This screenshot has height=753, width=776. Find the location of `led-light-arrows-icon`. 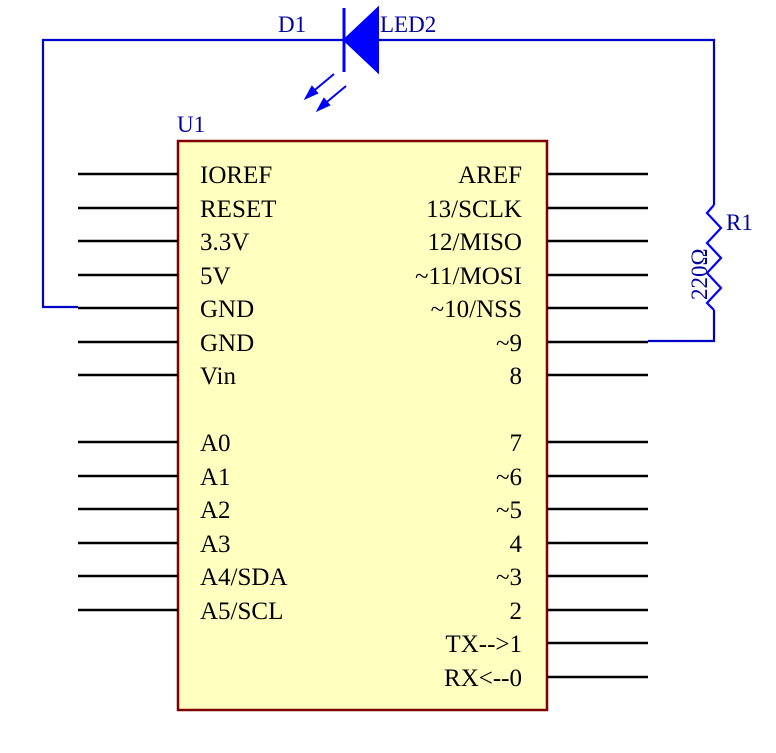

led-light-arrows-icon is located at coordinates (325, 93).